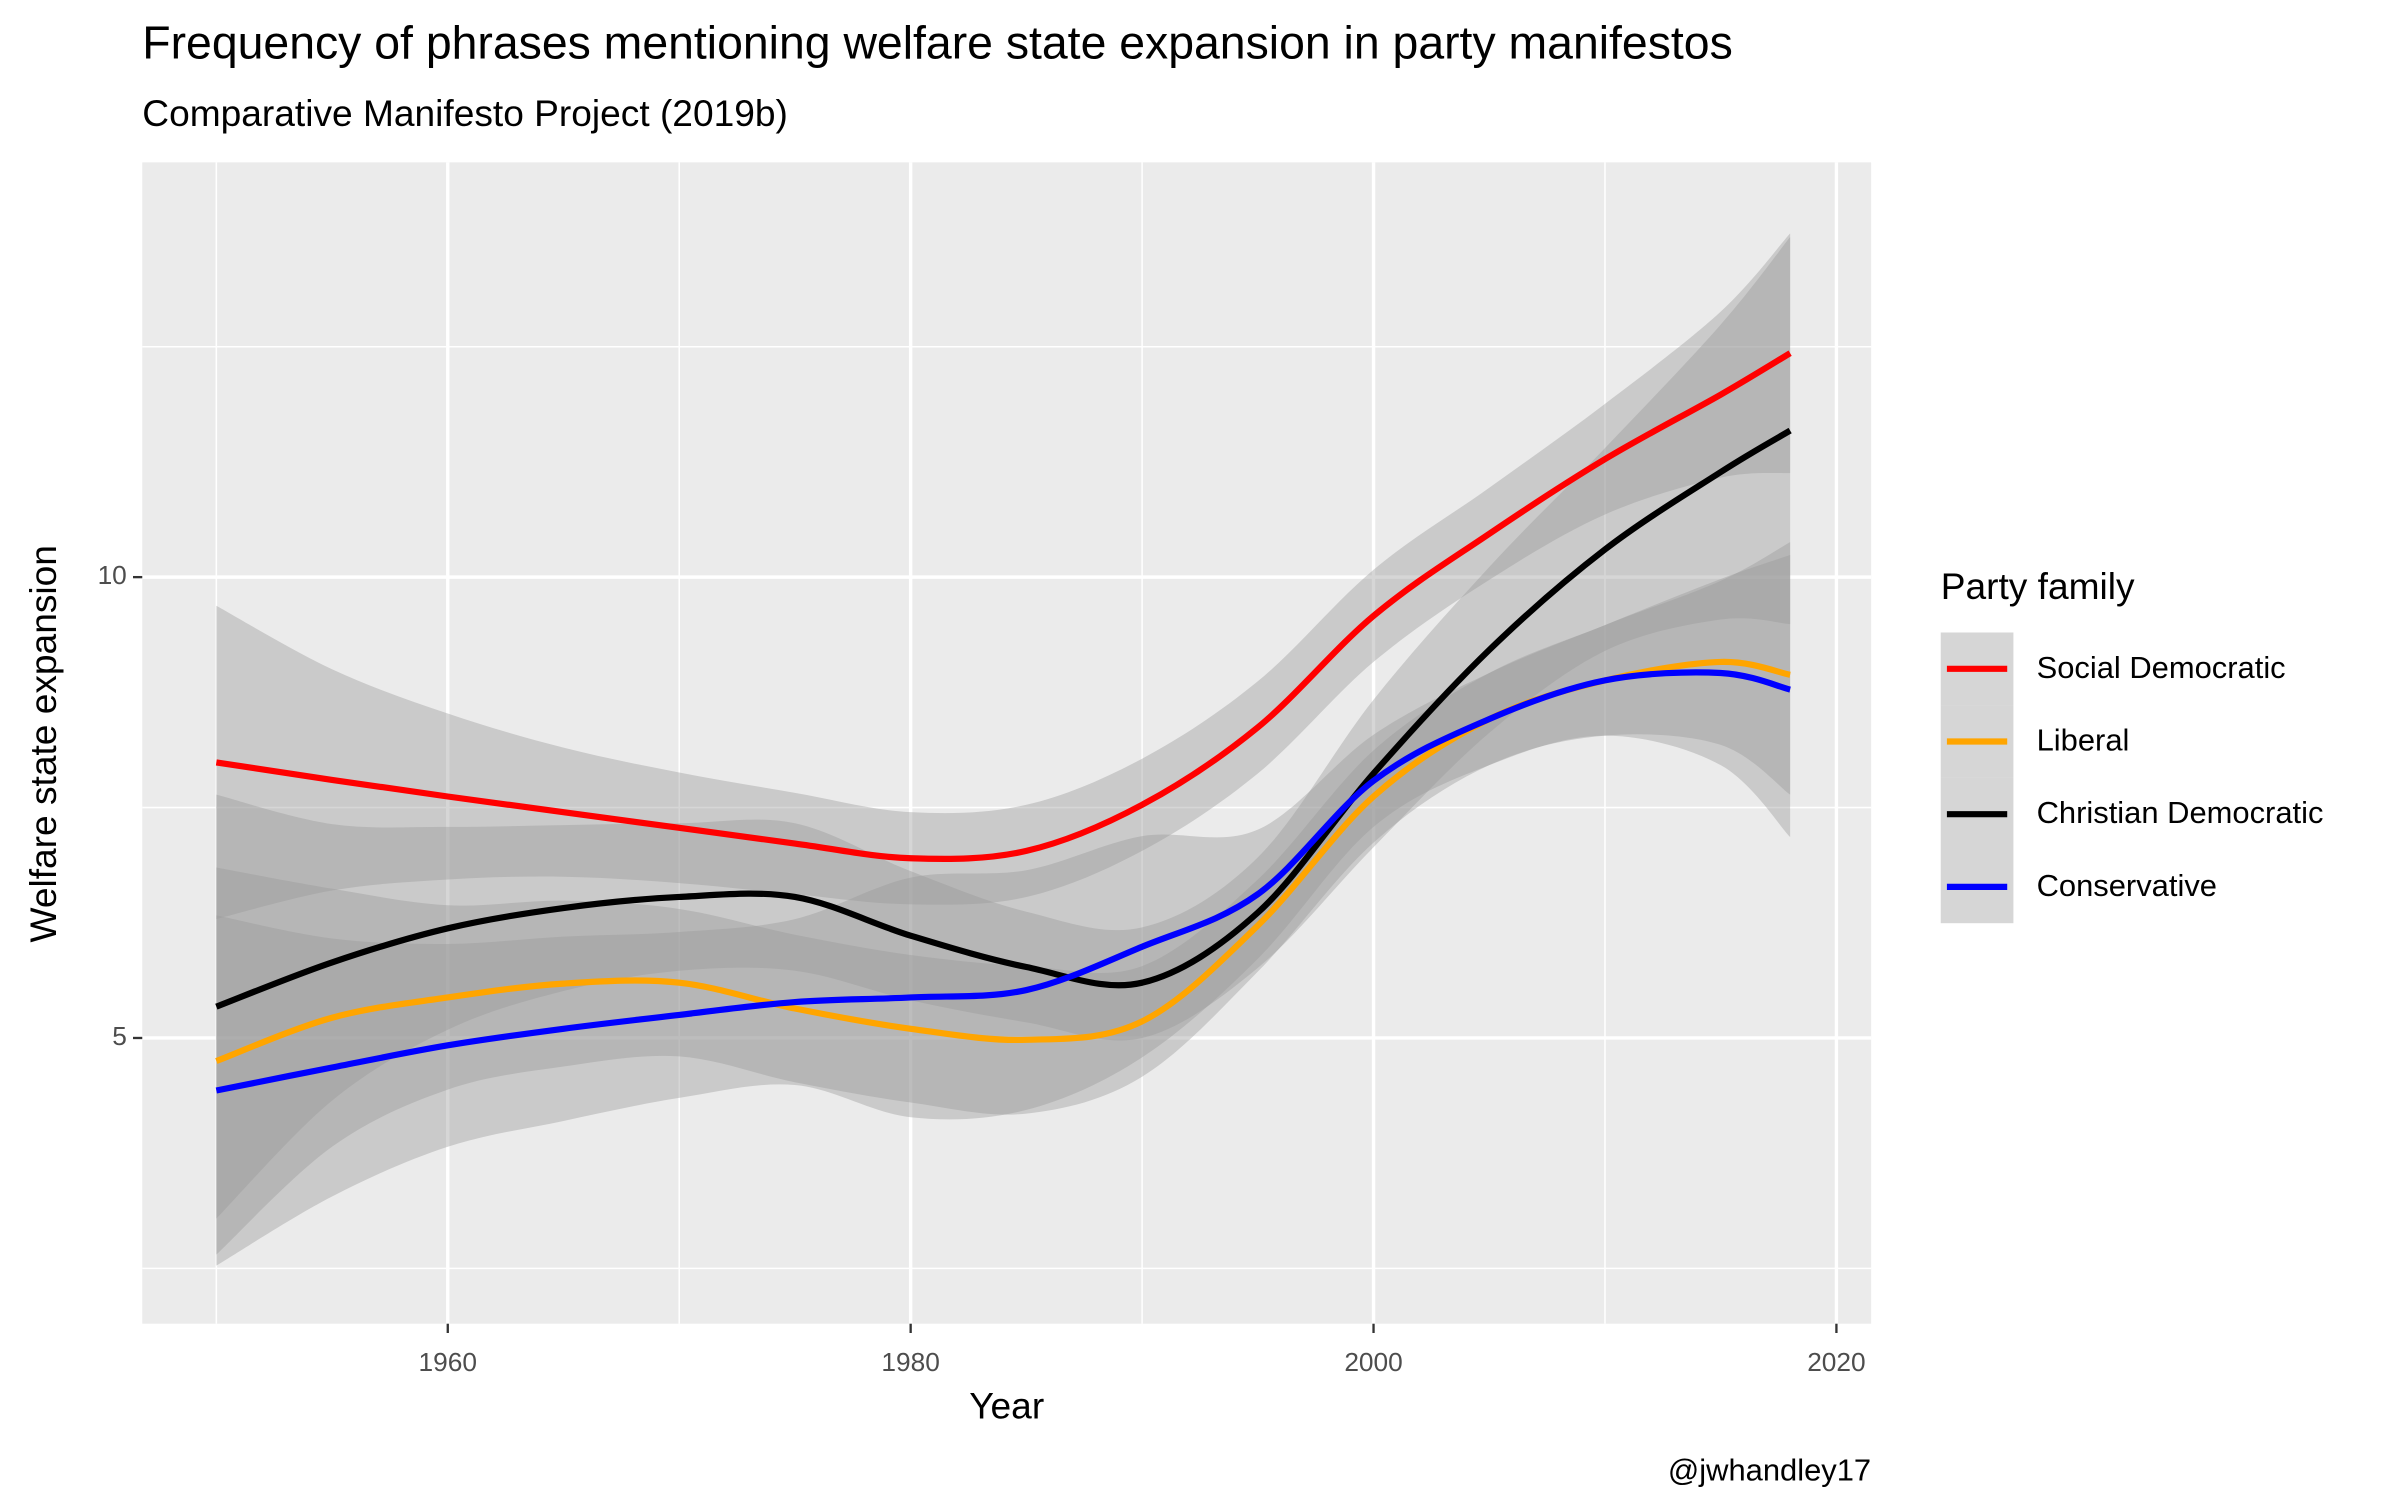  What do you see at coordinates (43, 743) in the screenshot?
I see `y-axis-label: Welfare state expansion` at bounding box center [43, 743].